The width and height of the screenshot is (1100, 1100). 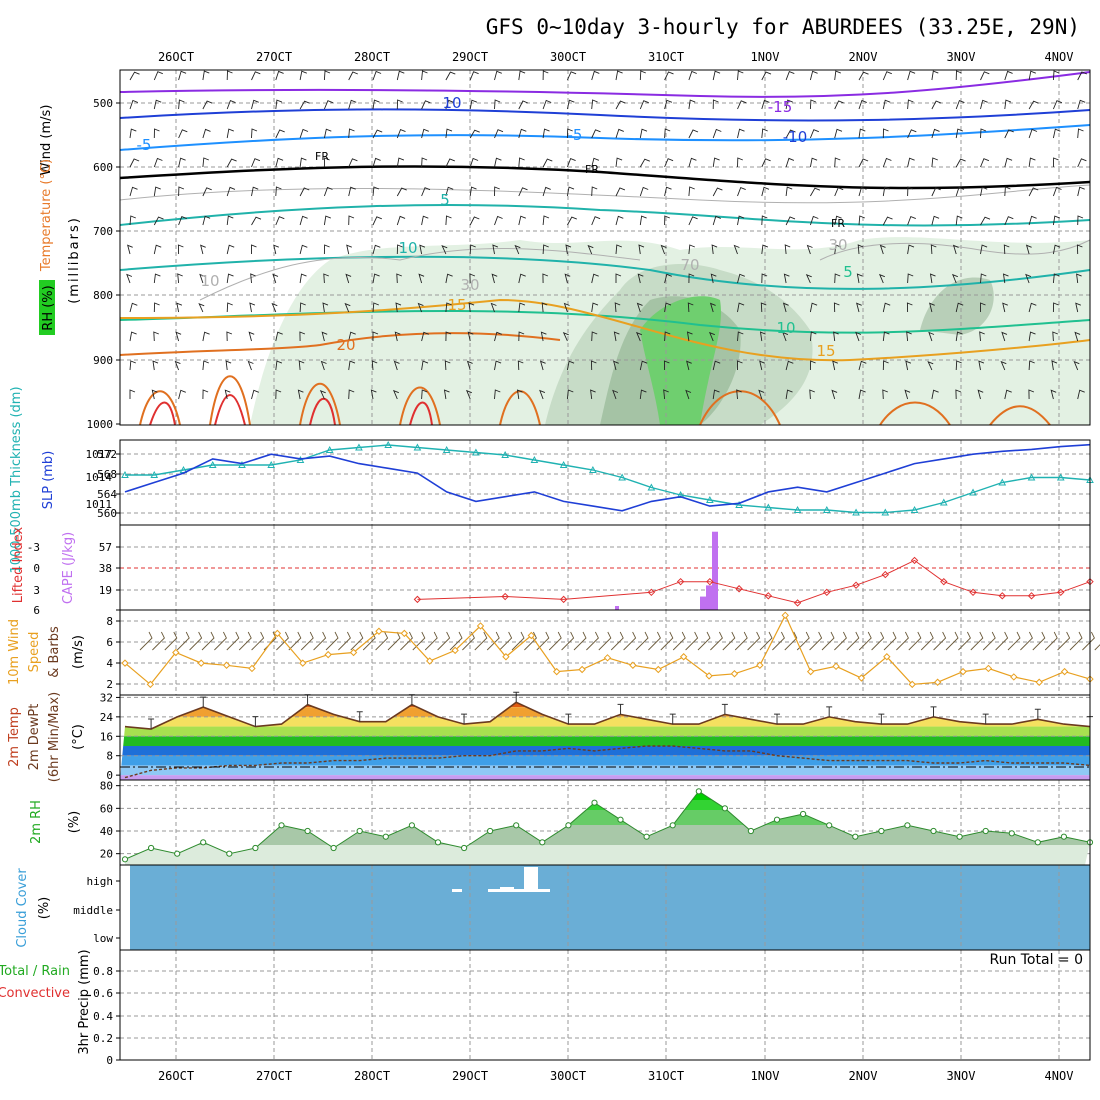 I want to click on li-ticklabel-1: 0, so click(x=36, y=568).